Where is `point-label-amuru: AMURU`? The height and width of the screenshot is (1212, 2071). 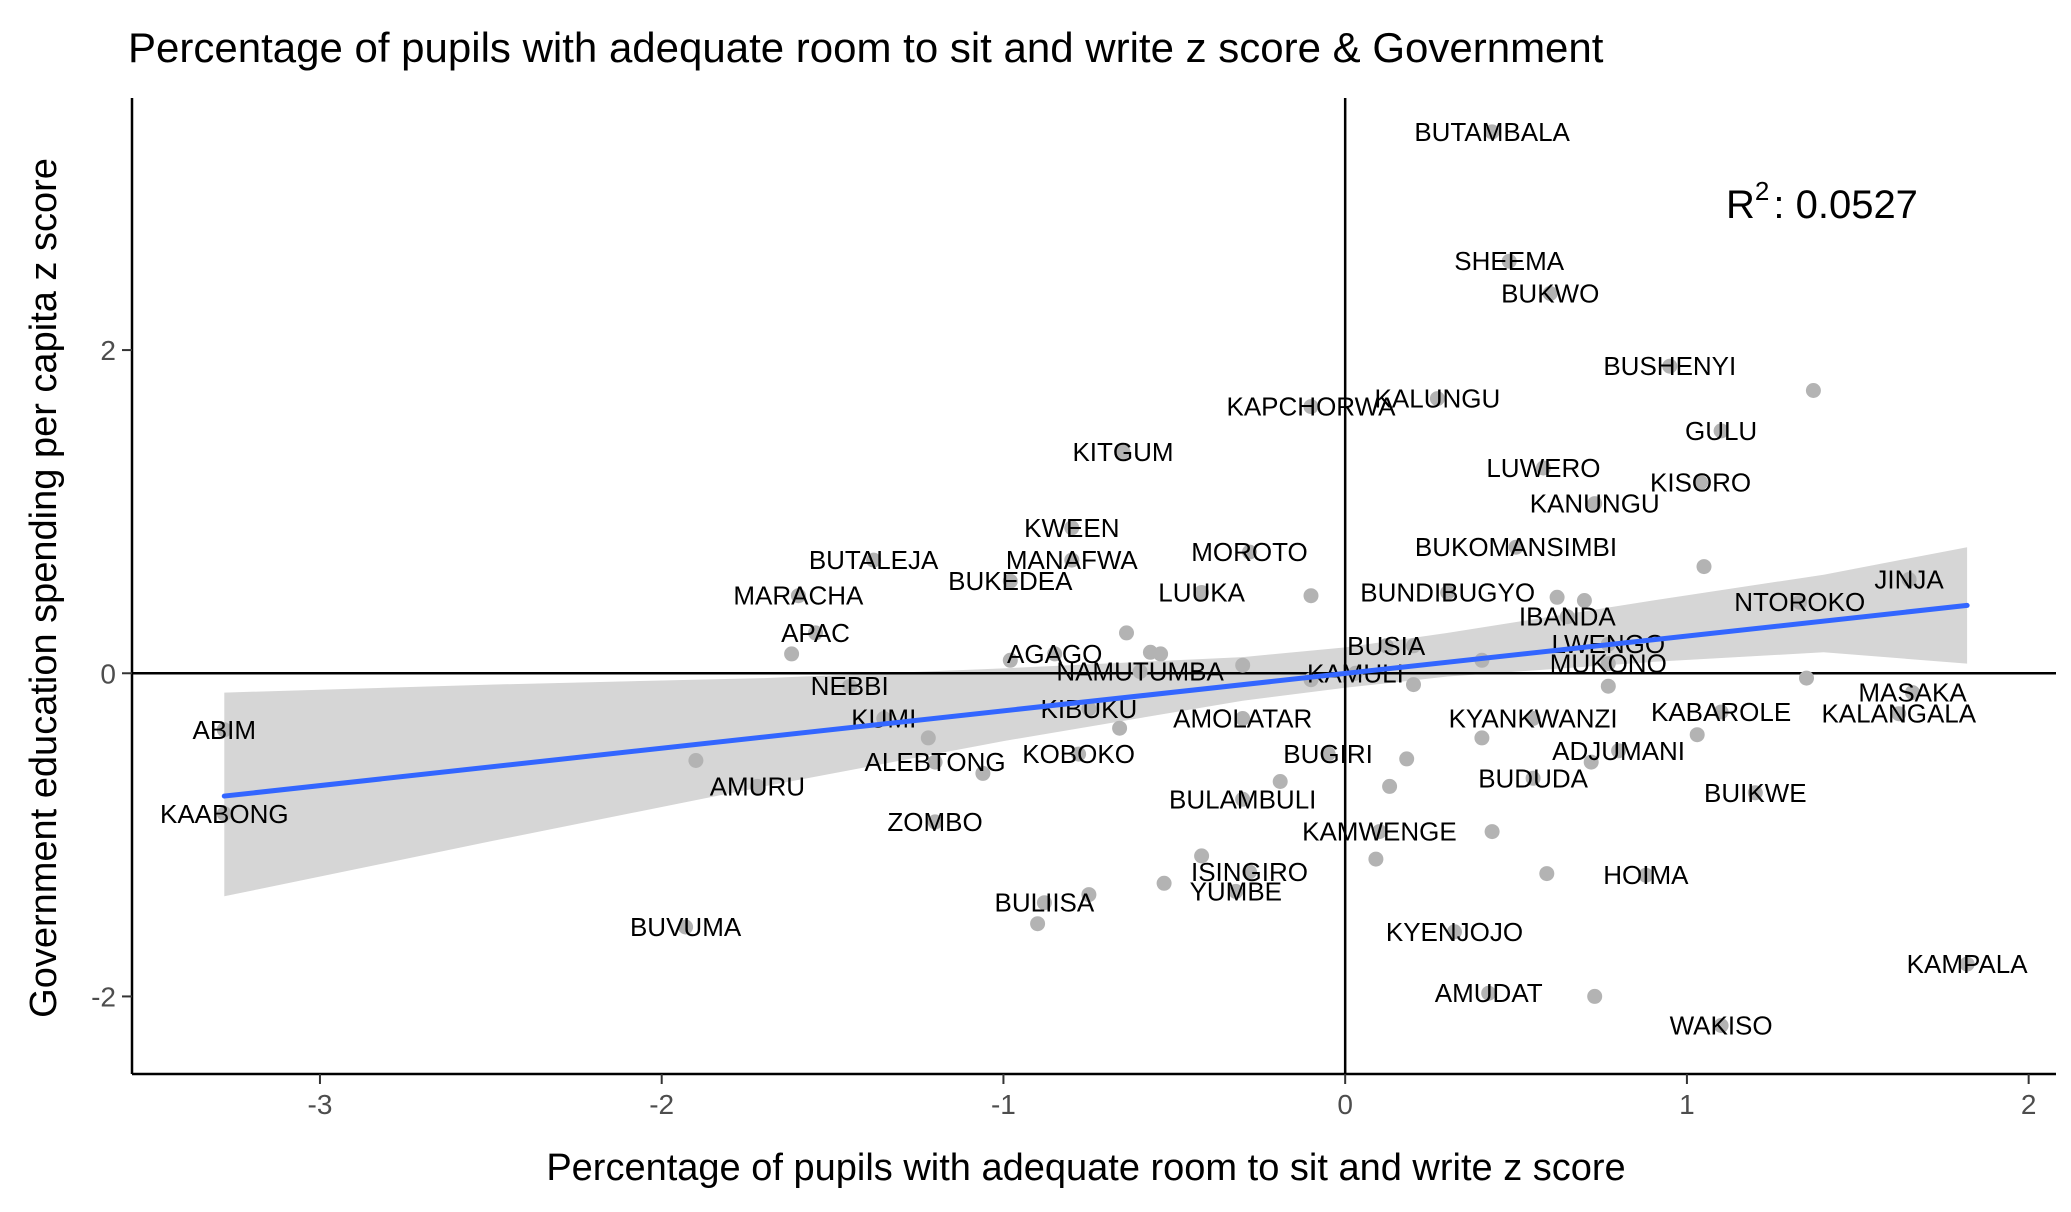
point-label-amuru: AMURU is located at coordinates (757, 786).